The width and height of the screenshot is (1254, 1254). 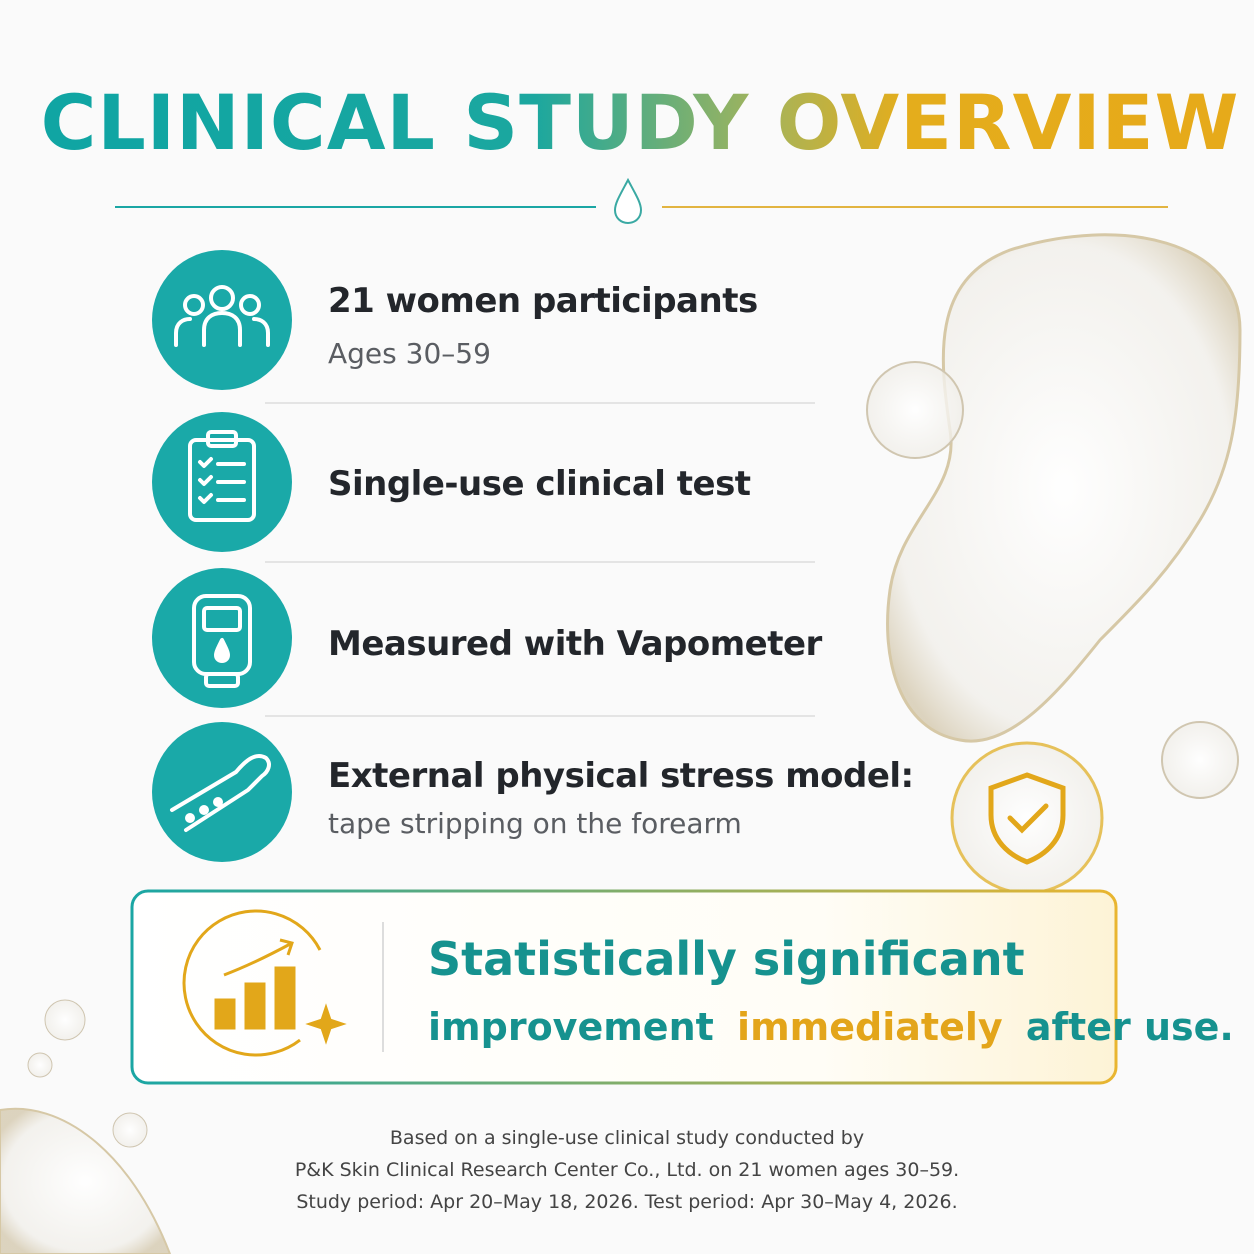 What do you see at coordinates (326, 1024) in the screenshot?
I see `sparkle` at bounding box center [326, 1024].